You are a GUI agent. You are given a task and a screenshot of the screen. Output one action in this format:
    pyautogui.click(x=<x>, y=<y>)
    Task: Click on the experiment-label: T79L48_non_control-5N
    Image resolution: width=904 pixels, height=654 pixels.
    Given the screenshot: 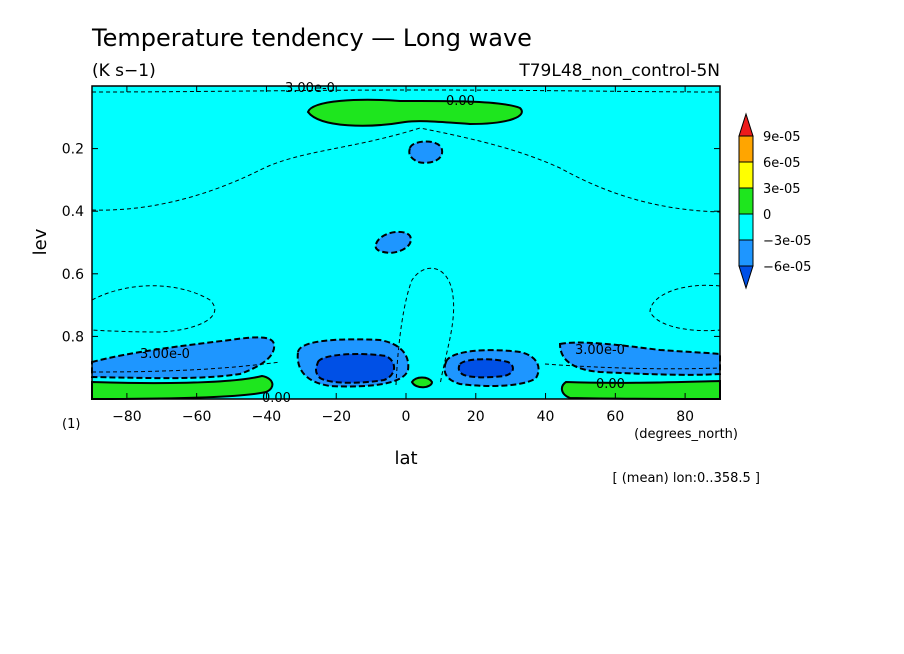 What is the action you would take?
    pyautogui.click(x=619, y=71)
    